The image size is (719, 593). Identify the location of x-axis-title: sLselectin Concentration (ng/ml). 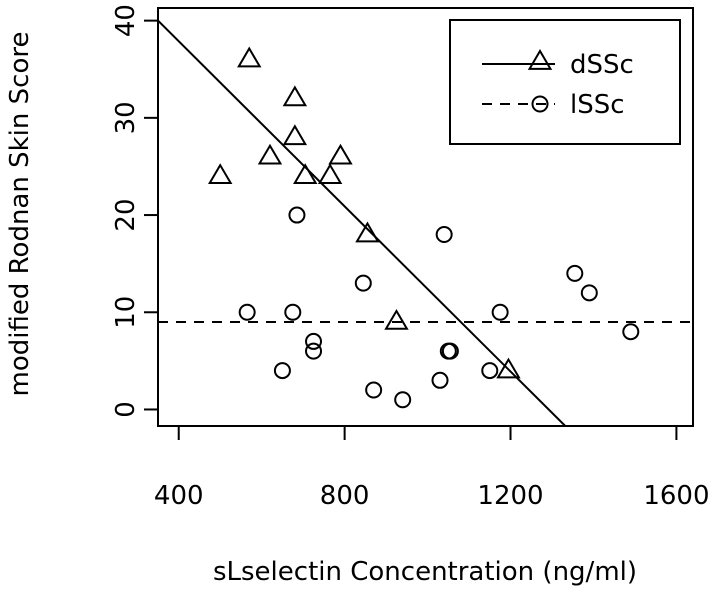
(425, 572).